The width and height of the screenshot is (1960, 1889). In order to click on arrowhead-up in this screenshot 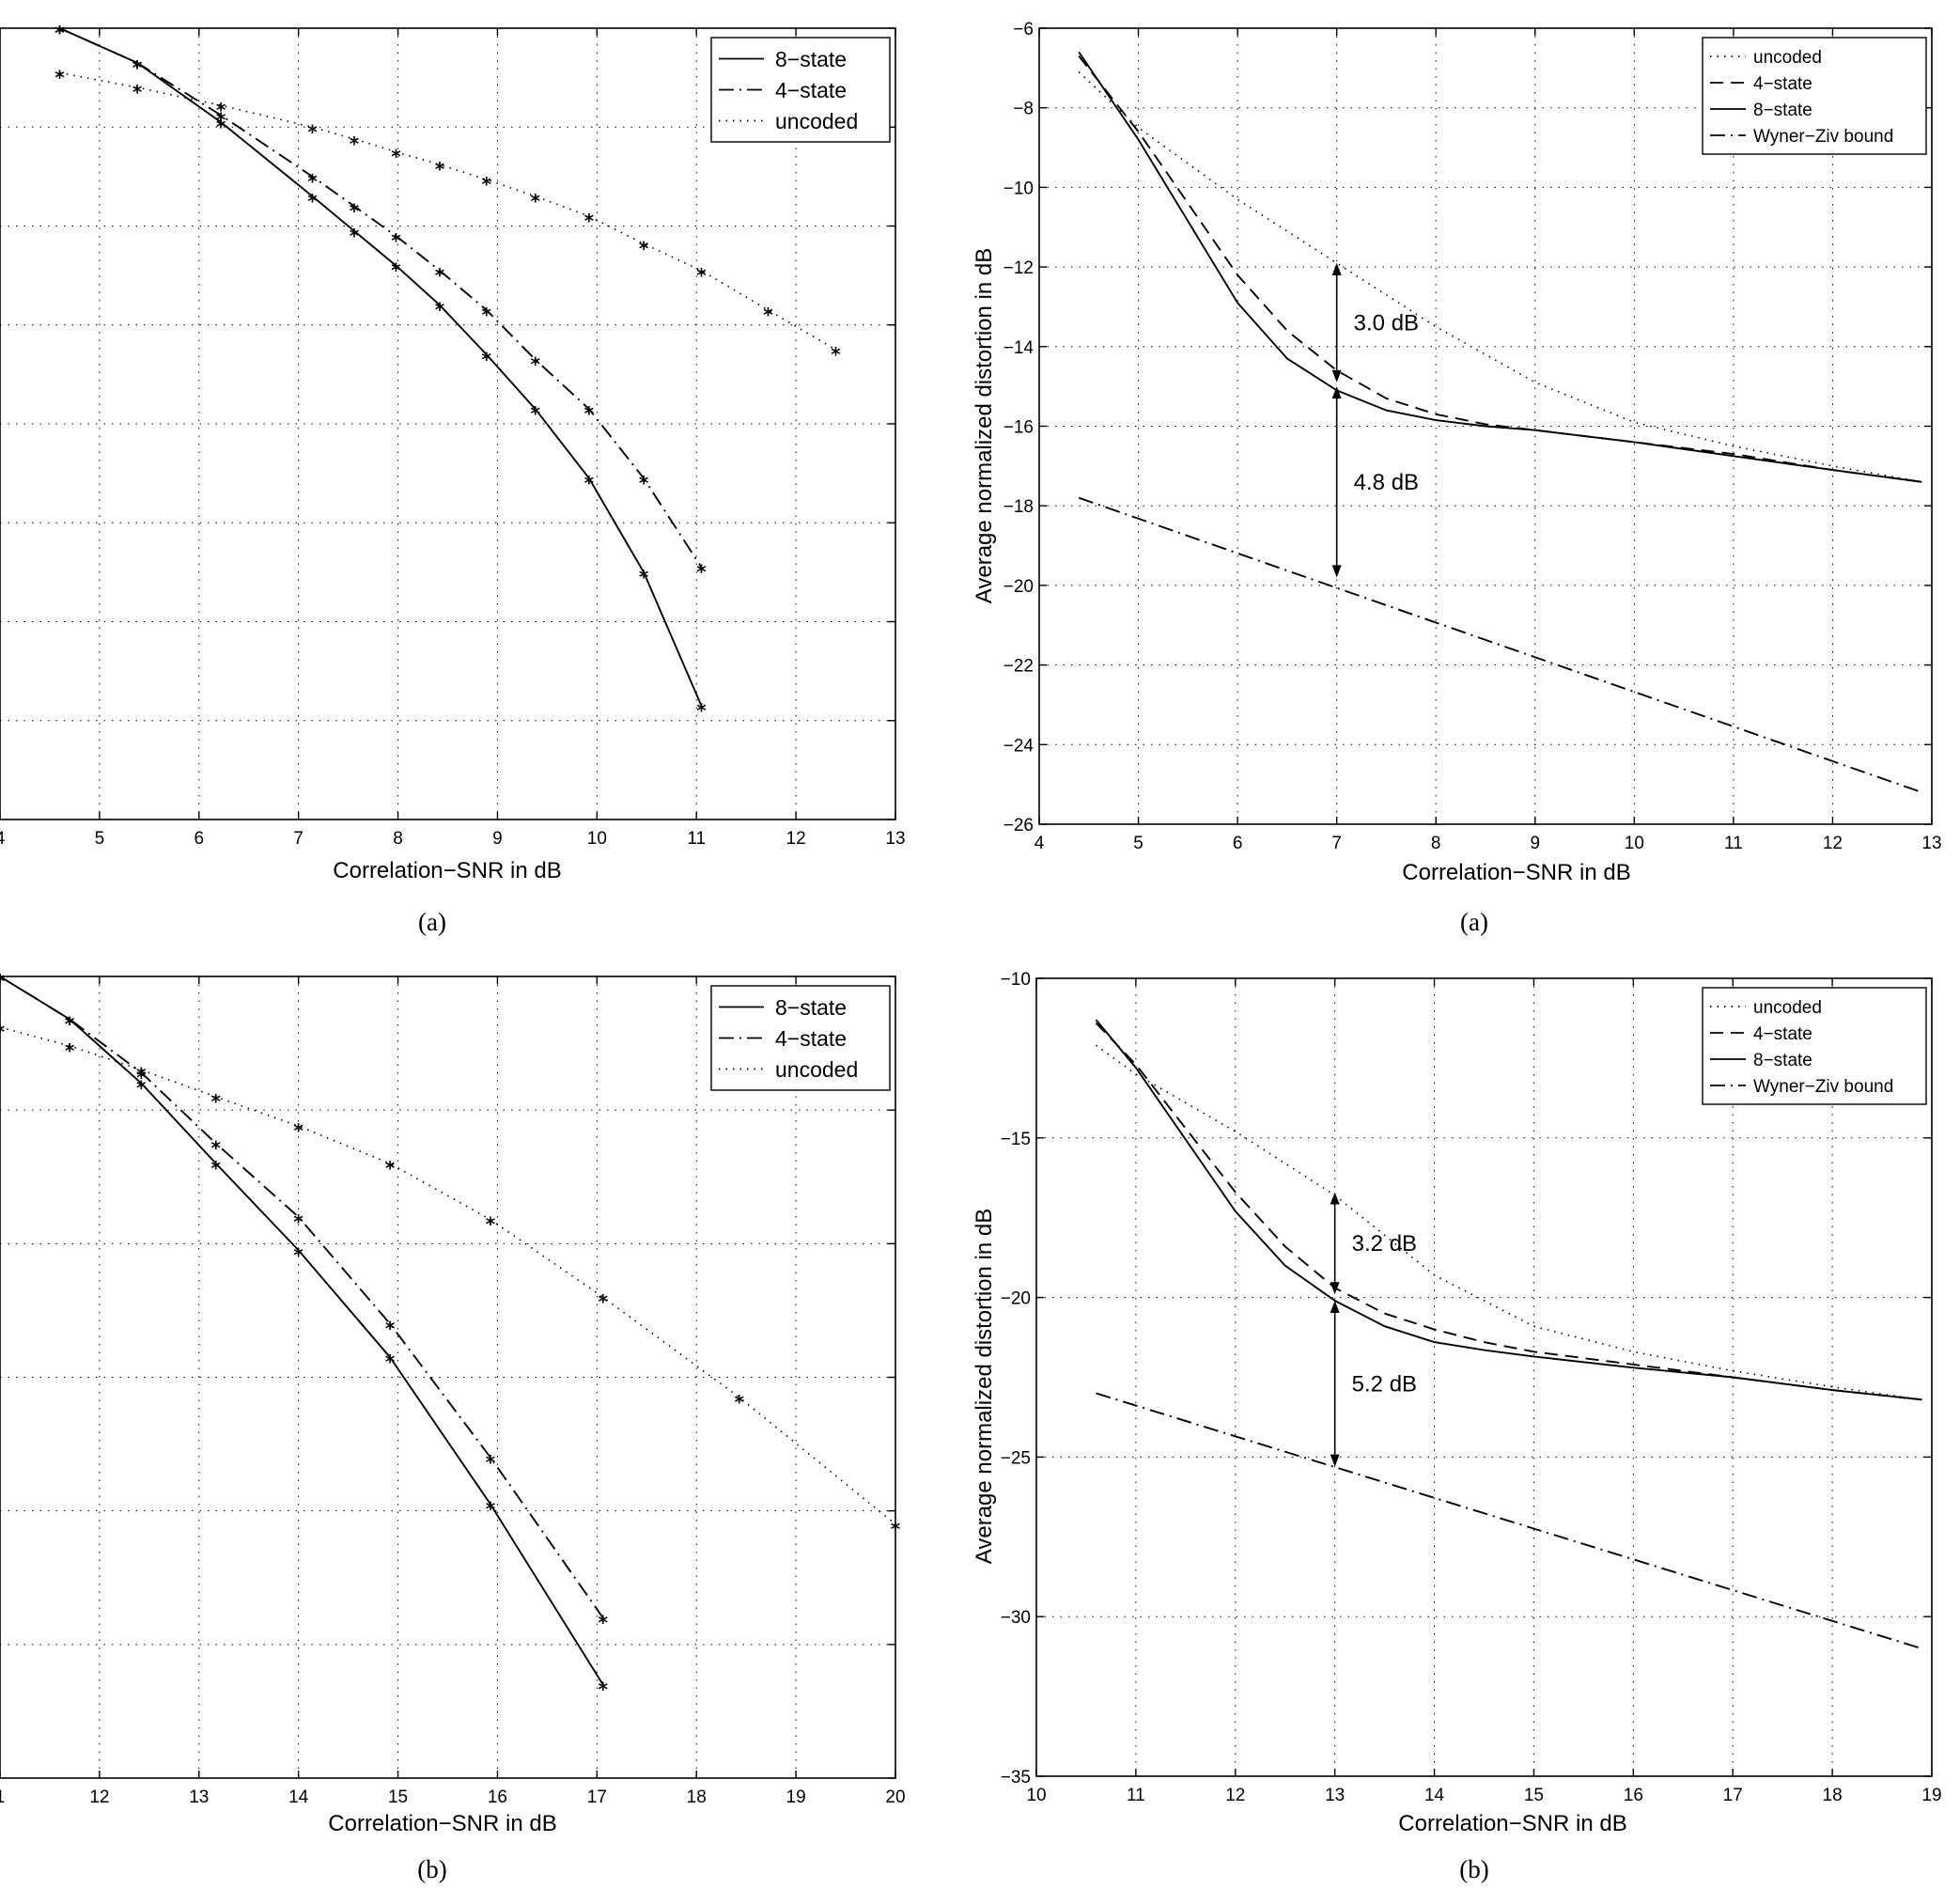, I will do `click(1336, 268)`.